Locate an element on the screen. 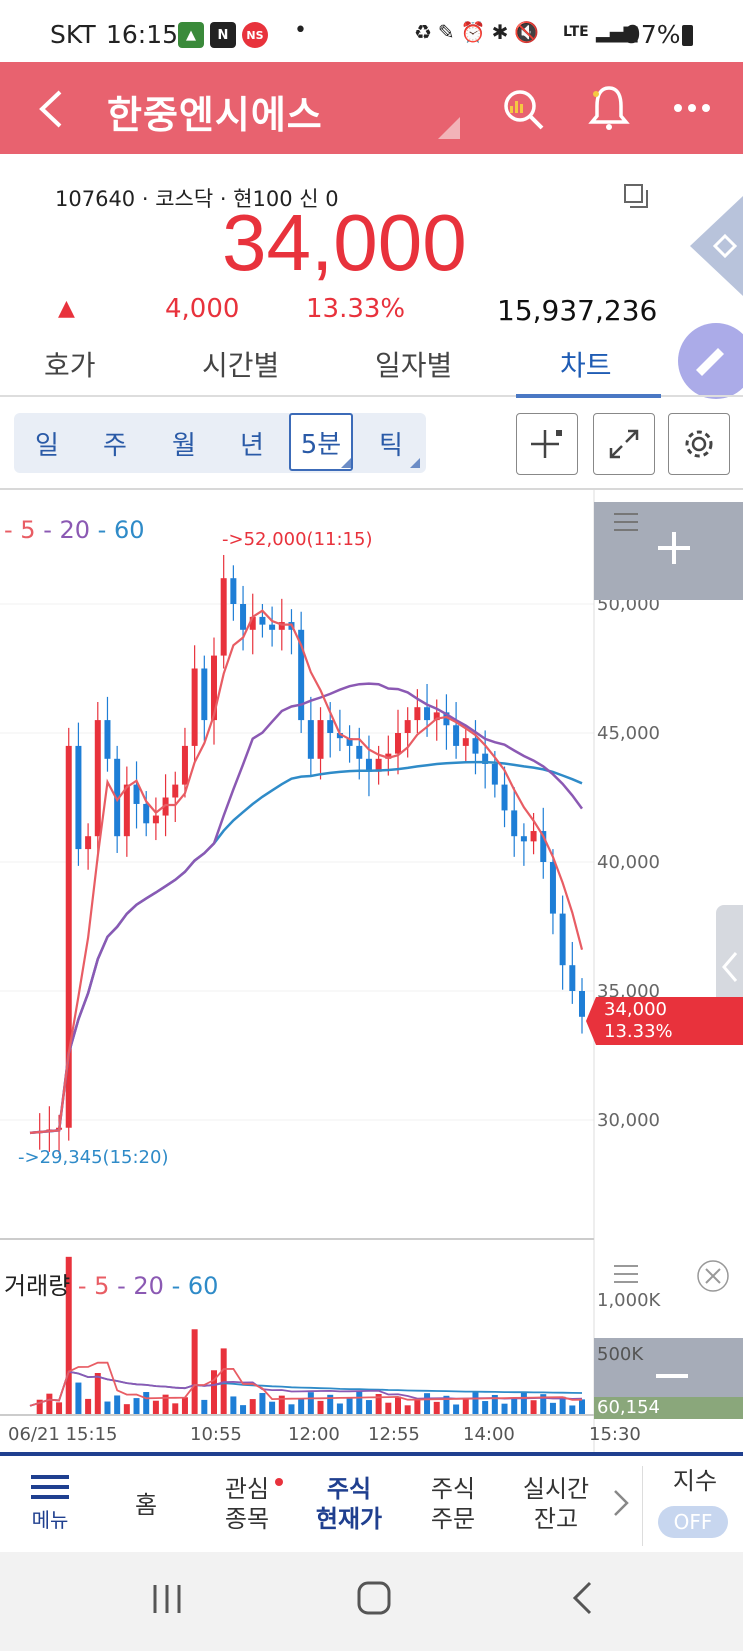 The width and height of the screenshot is (743, 1651). period-month: 월 is located at coordinates (184, 445).